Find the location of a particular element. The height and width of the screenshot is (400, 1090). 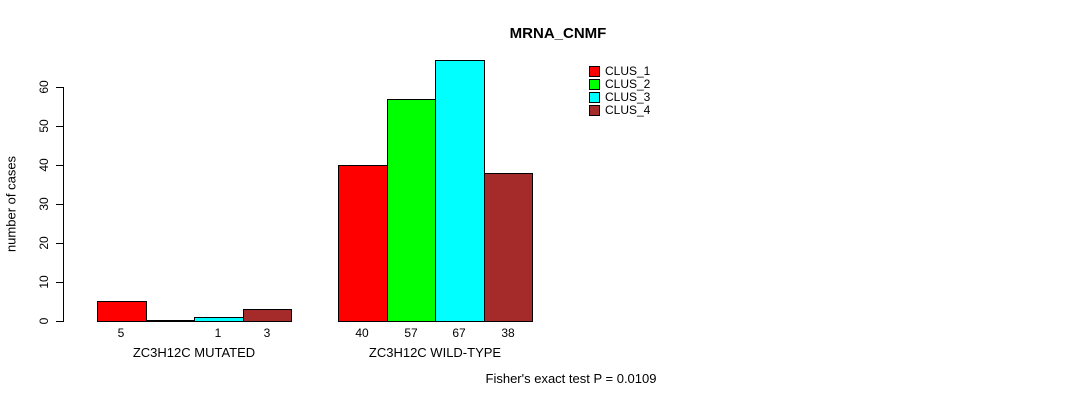

y-axis-label: number of cases is located at coordinates (11, 204).